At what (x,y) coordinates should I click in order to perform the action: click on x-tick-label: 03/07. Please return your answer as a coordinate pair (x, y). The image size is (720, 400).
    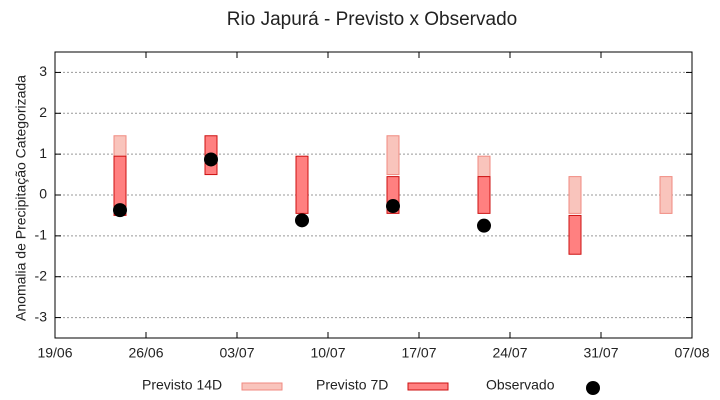
    Looking at the image, I should click on (236, 353).